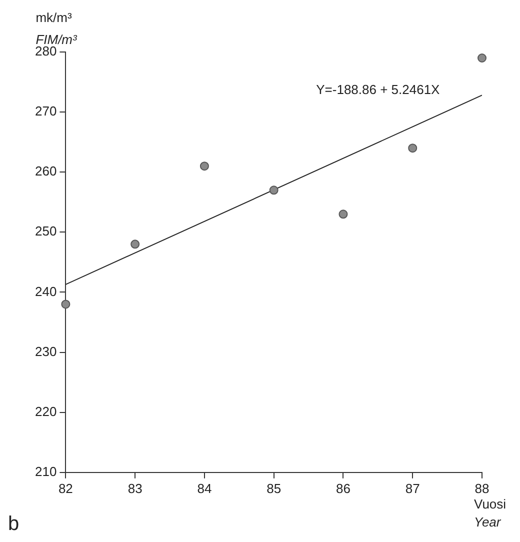  What do you see at coordinates (343, 488) in the screenshot?
I see `x-tick-label: 86` at bounding box center [343, 488].